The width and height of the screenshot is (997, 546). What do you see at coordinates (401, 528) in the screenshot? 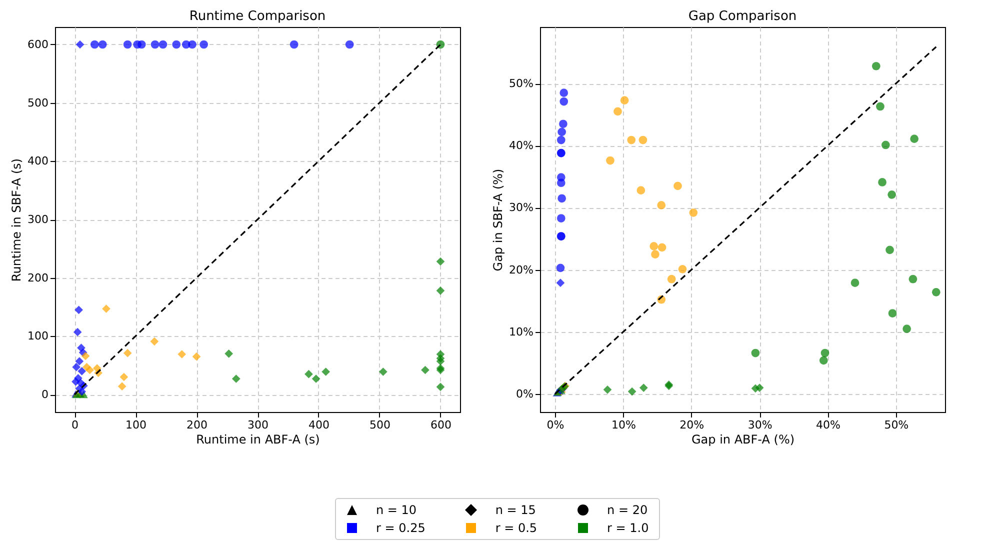
I see `text: r = 0.25` at bounding box center [401, 528].